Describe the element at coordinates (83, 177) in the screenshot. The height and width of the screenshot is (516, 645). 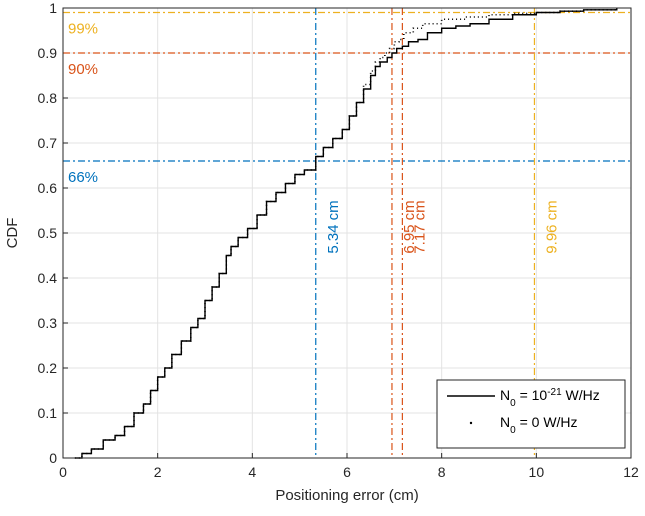
I see `reference-label: 66%` at that location.